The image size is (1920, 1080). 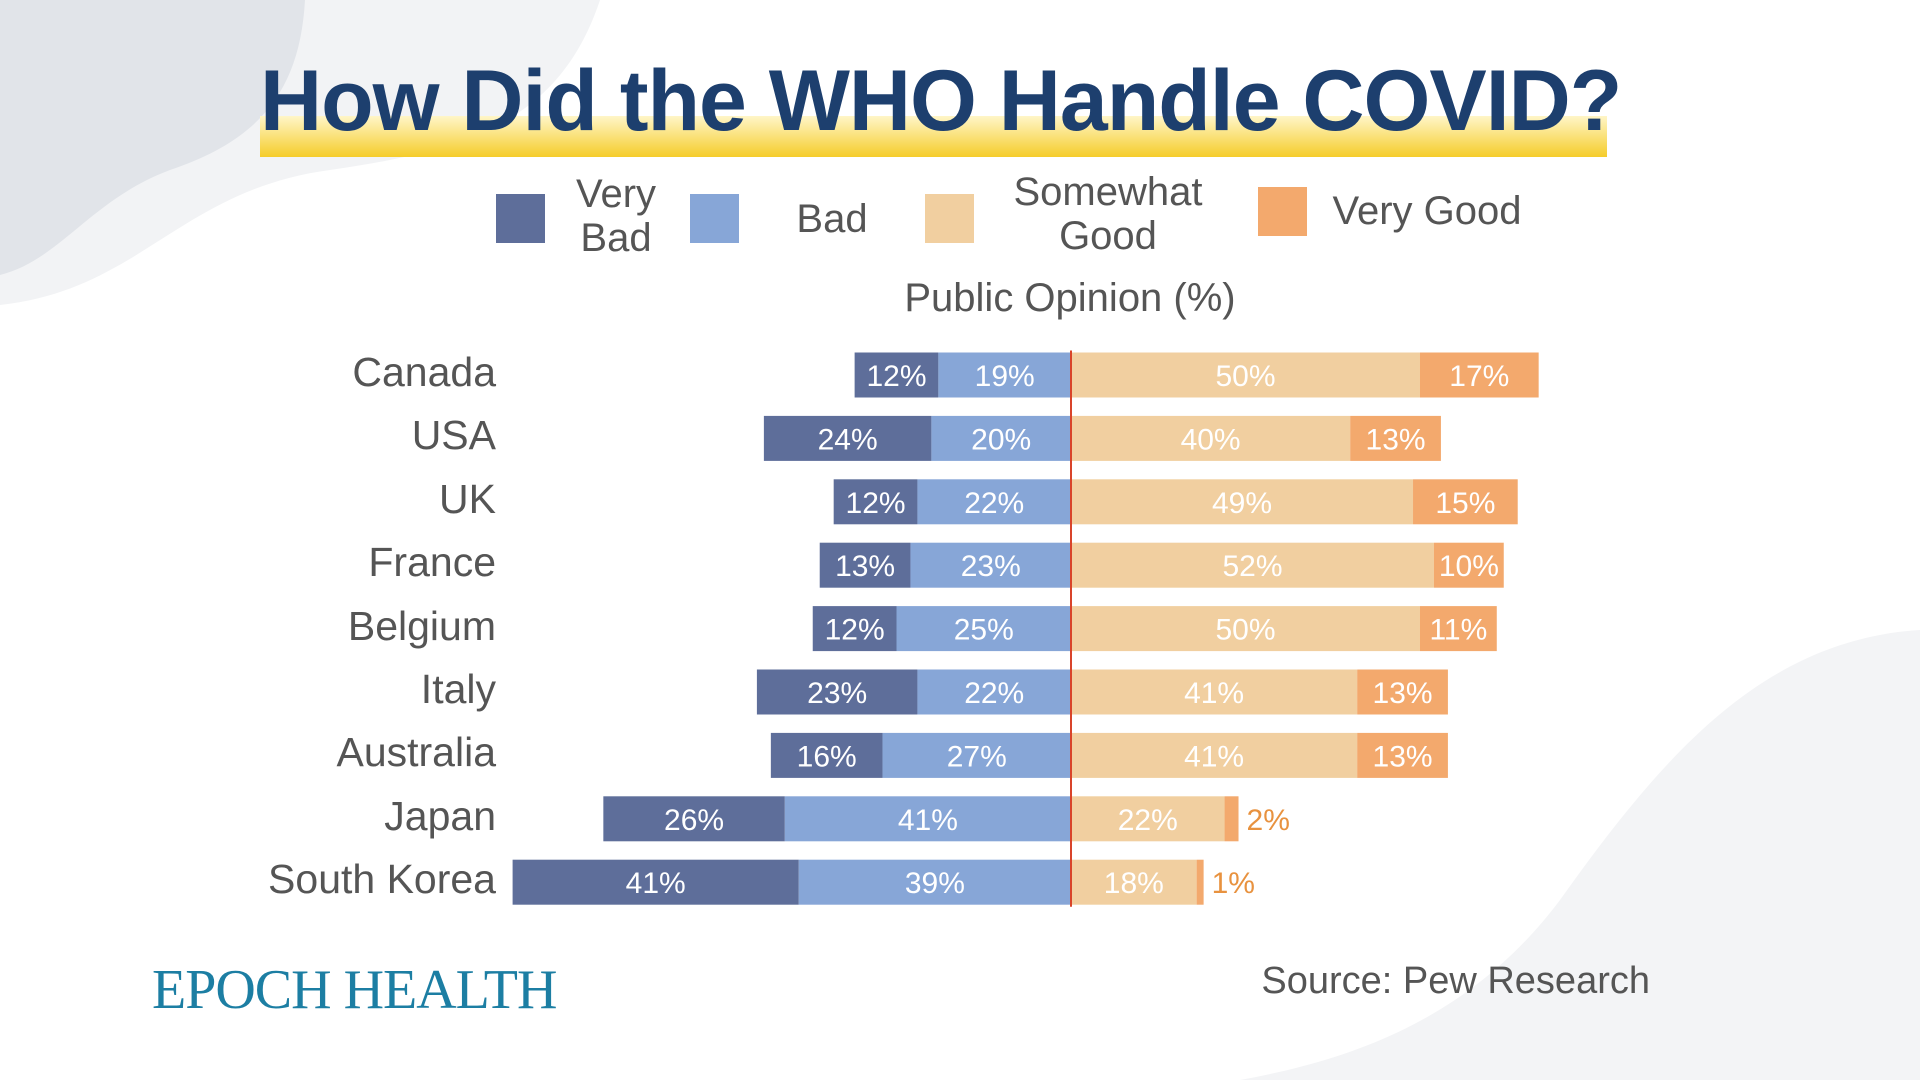 I want to click on data-label: 52%, so click(x=1252, y=566).